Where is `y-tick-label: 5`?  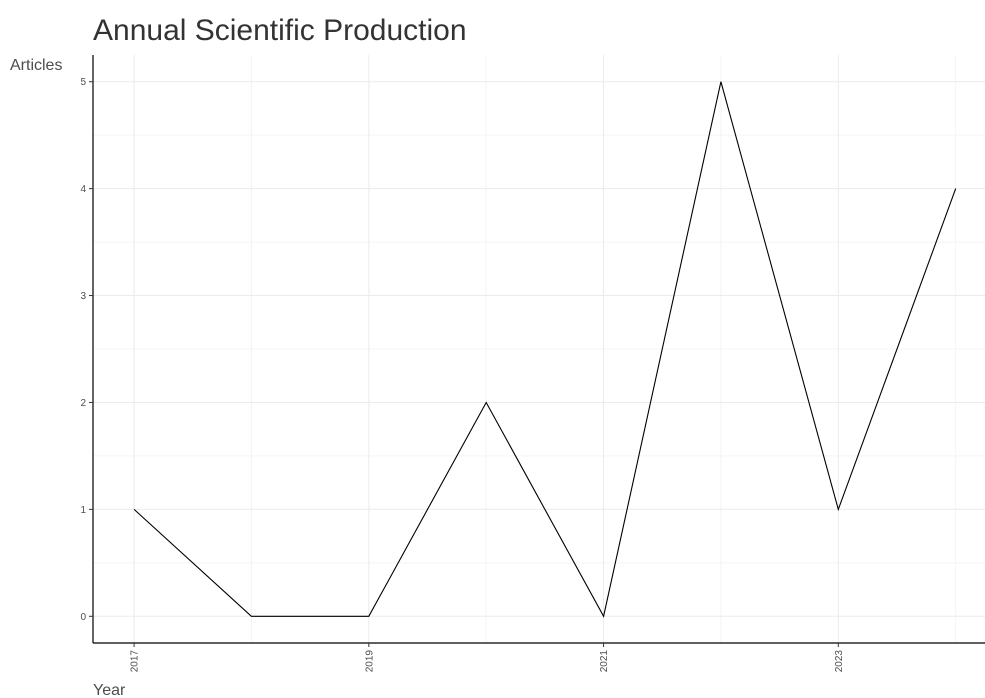 y-tick-label: 5 is located at coordinates (83, 82).